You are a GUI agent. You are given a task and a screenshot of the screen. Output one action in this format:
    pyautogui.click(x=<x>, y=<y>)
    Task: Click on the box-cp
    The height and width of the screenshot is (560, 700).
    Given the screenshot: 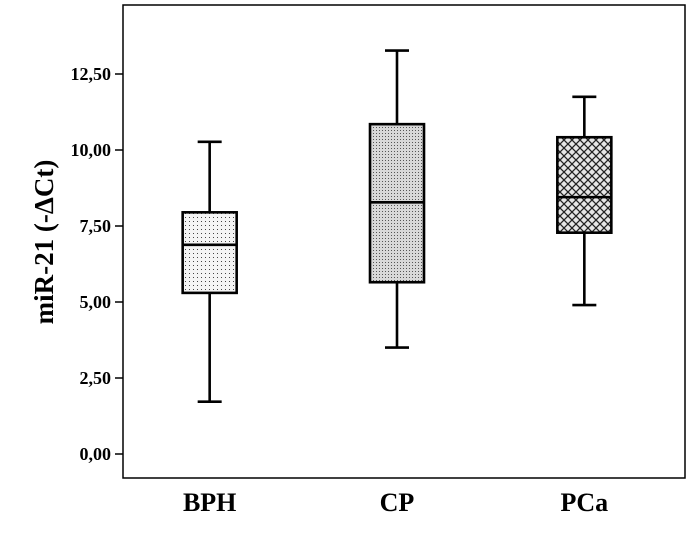 What is the action you would take?
    pyautogui.click(x=397, y=199)
    